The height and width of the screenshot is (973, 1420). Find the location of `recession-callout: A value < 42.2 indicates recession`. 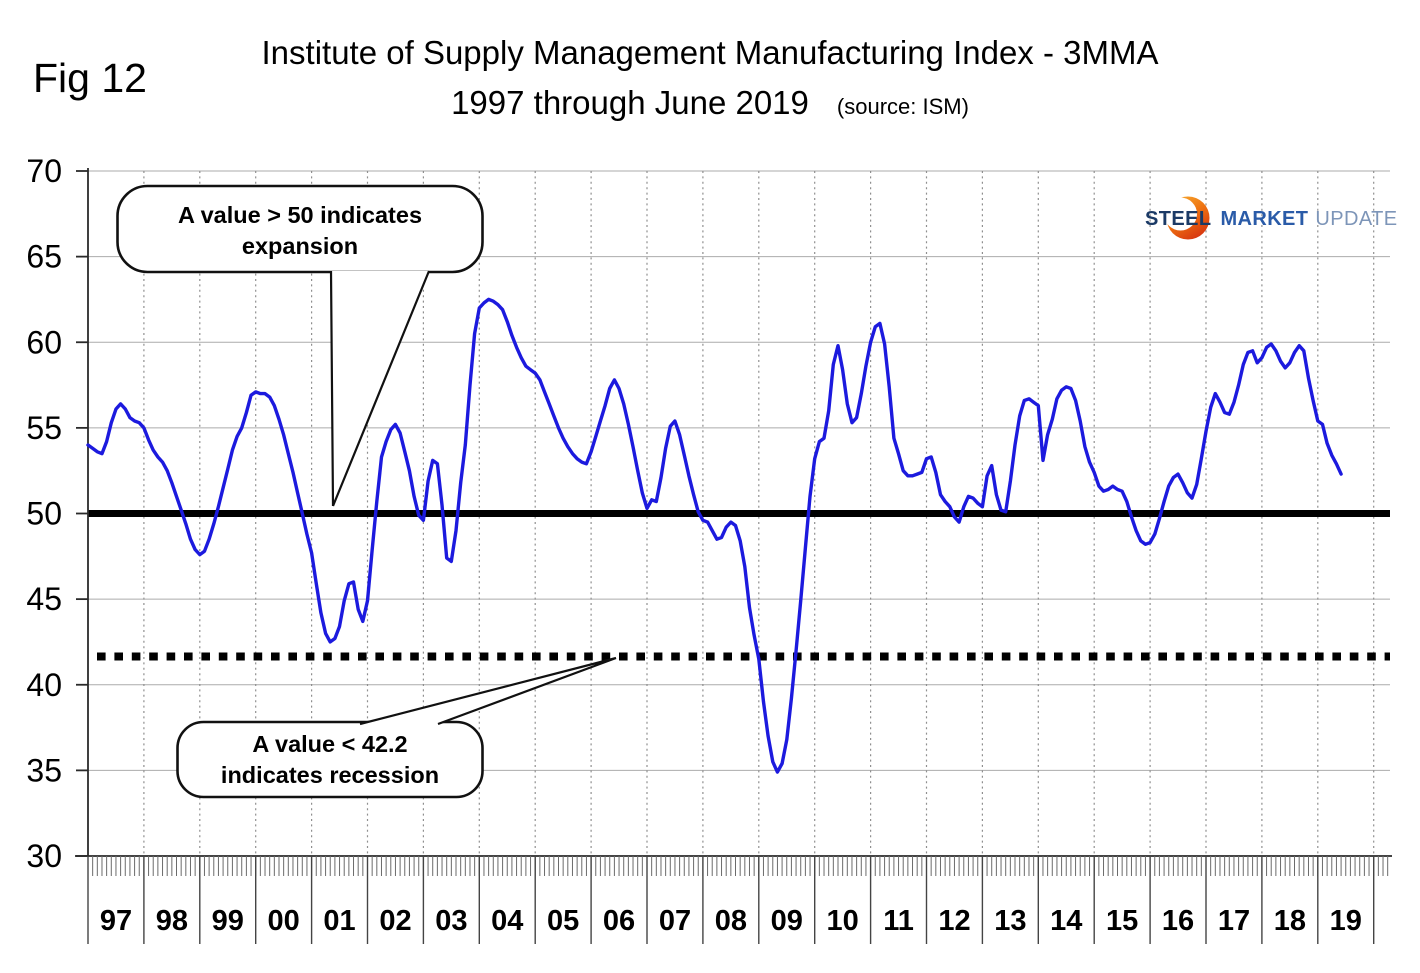

recession-callout: A value < 42.2 indicates recession is located at coordinates (396, 727).